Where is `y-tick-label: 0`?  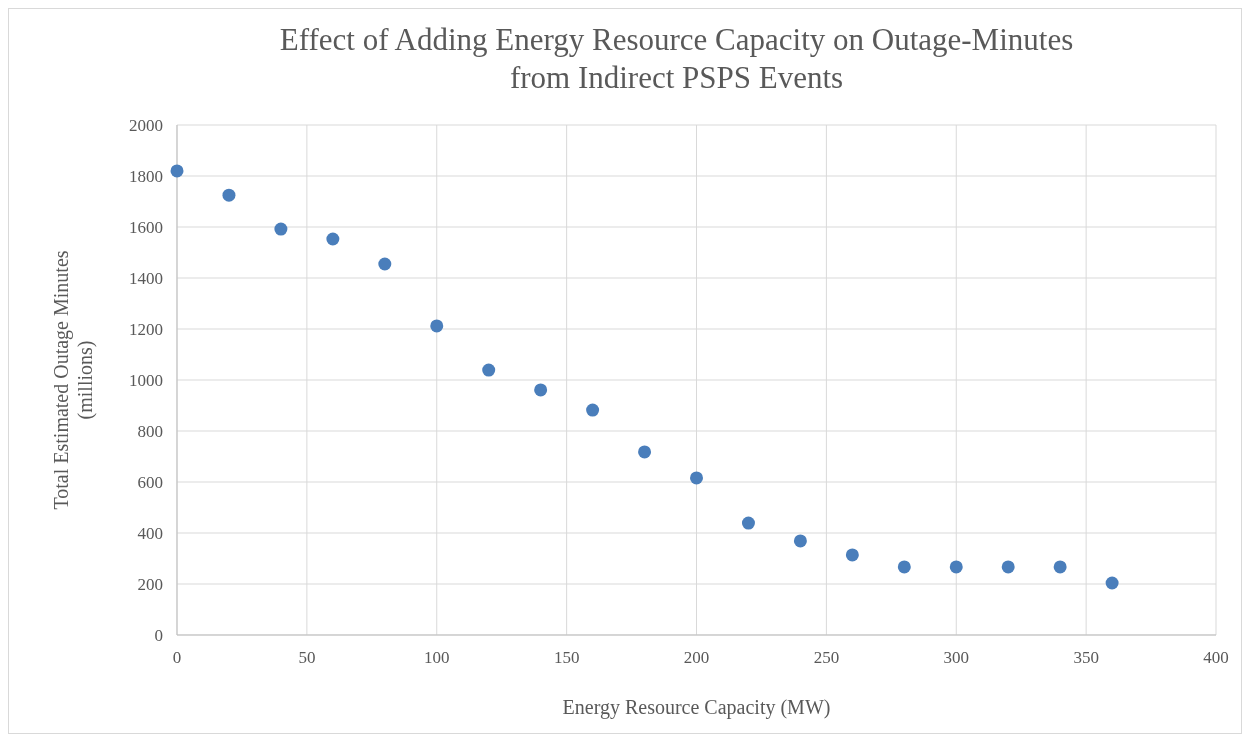
y-tick-label: 0 is located at coordinates (158, 635).